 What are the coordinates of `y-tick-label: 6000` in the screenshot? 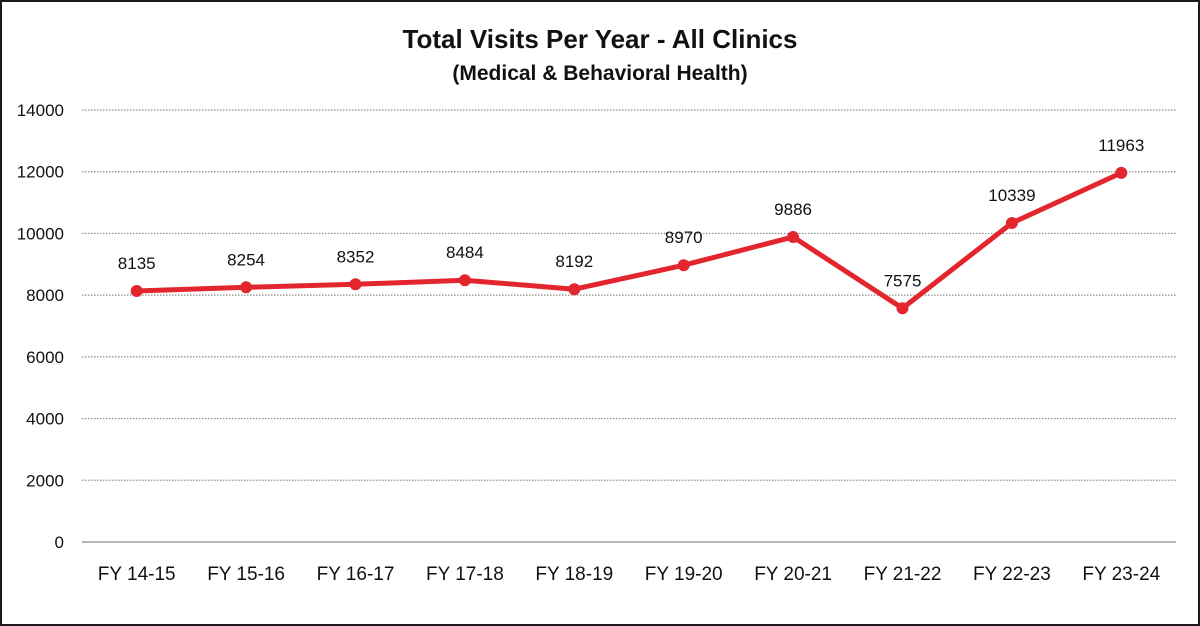 It's located at (45, 357).